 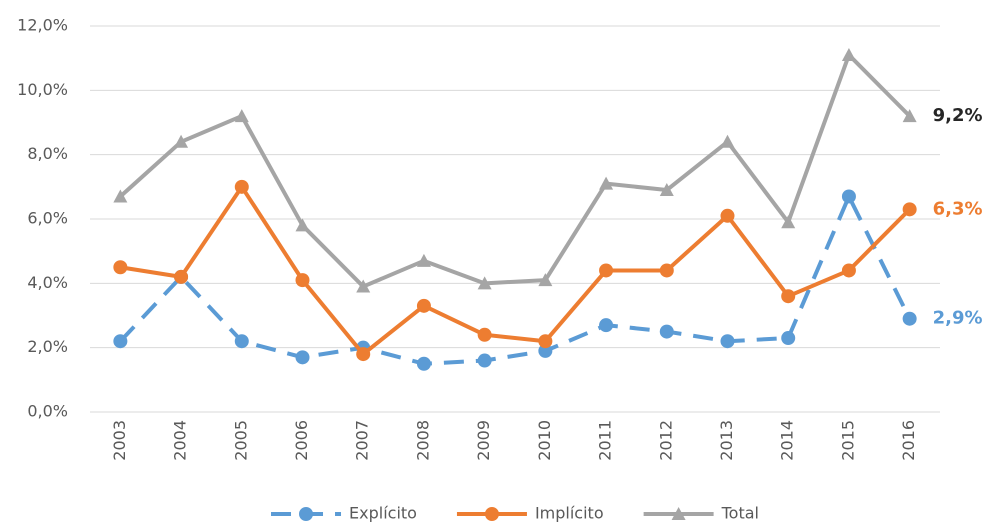 What do you see at coordinates (47, 346) in the screenshot?
I see `y-tick-label: 2,0%` at bounding box center [47, 346].